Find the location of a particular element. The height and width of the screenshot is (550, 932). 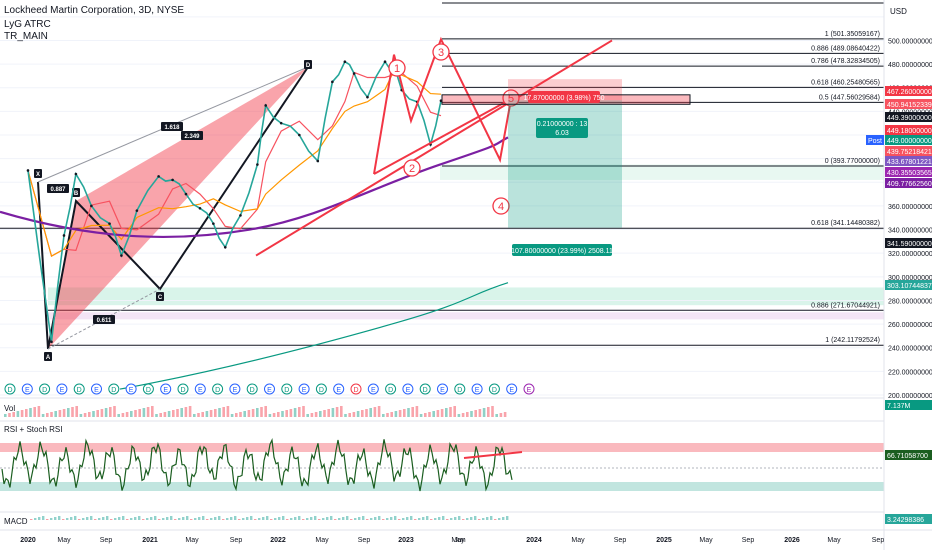

price-tick: 360.00000000 is located at coordinates (910, 207).